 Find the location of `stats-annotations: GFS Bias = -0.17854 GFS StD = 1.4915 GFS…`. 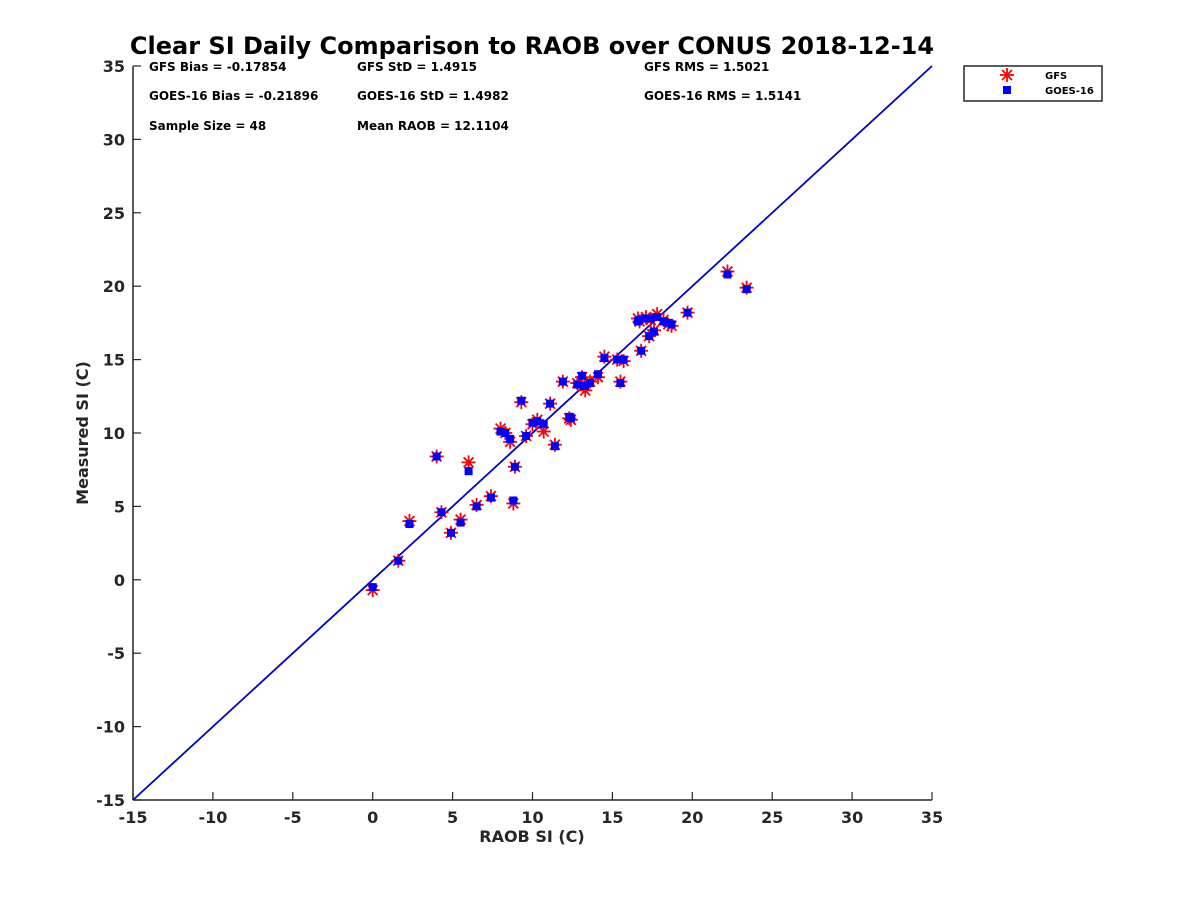

stats-annotations: GFS Bias = -0.17854 GFS StD = 1.4915 GFS… is located at coordinates (475, 96).